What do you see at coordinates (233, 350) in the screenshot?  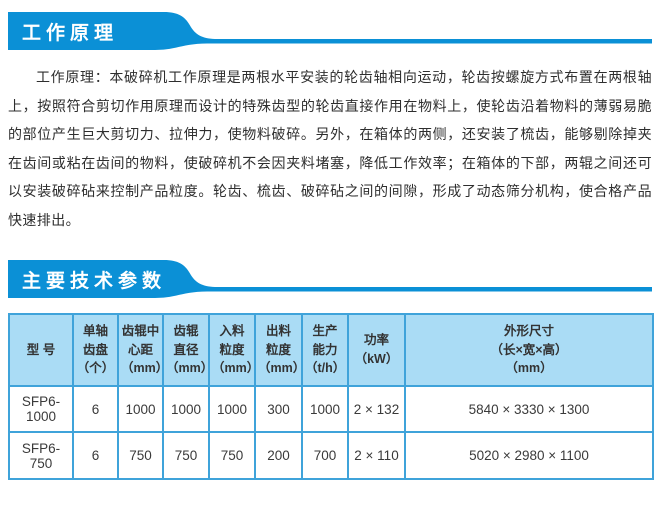 I see `col-header-feed-size: 入料 粒度 （mm）` at bounding box center [233, 350].